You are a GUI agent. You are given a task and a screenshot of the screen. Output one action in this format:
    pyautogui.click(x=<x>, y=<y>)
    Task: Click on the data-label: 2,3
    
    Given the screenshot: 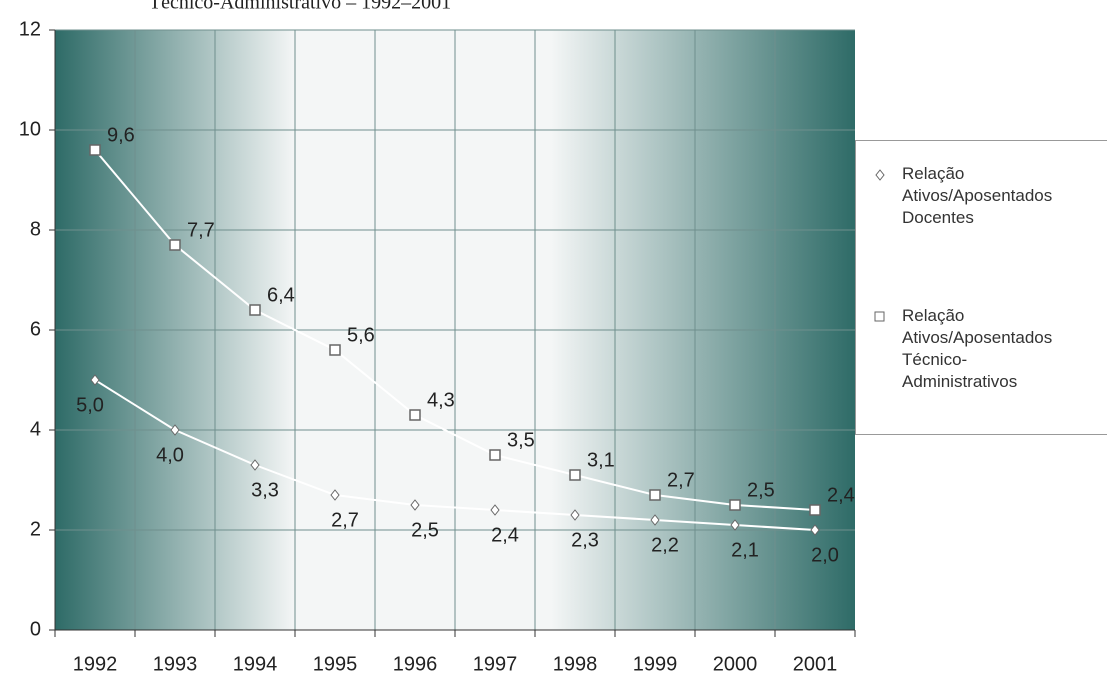 What is the action you would take?
    pyautogui.click(x=585, y=540)
    